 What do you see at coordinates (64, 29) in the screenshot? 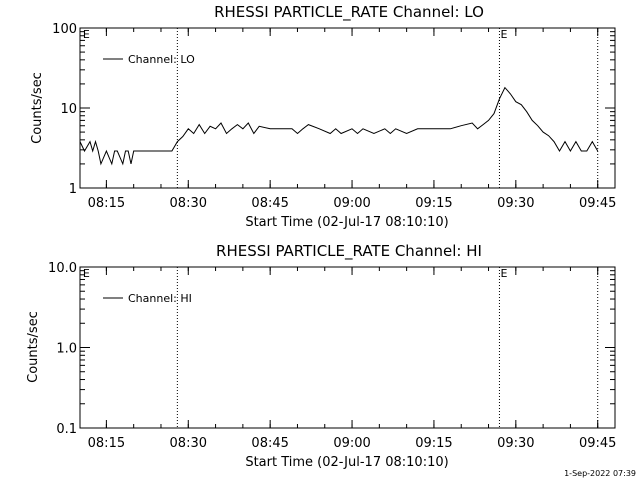
I see `y-tick-label: 100` at bounding box center [64, 29].